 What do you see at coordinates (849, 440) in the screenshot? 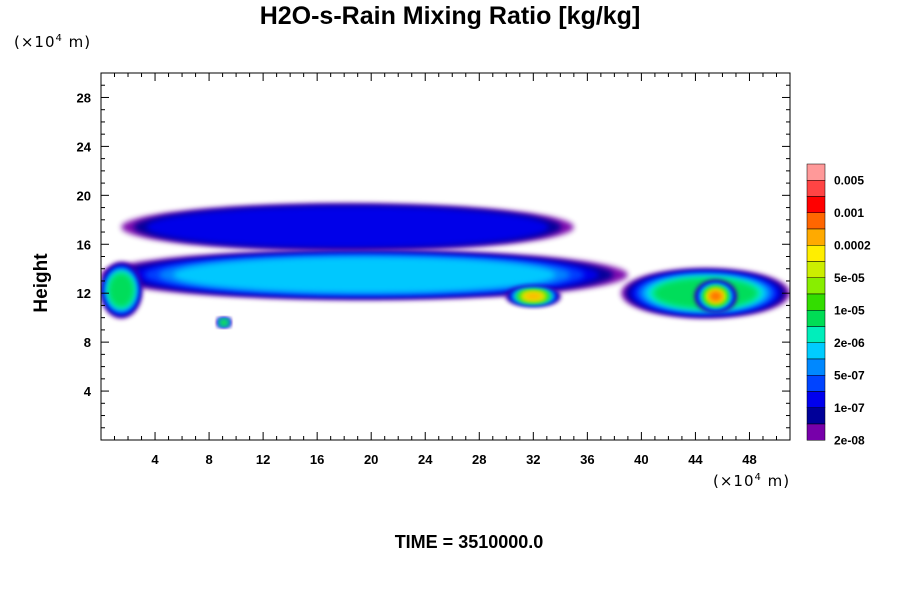
I see `colorbar-label: 2e-08` at bounding box center [849, 440].